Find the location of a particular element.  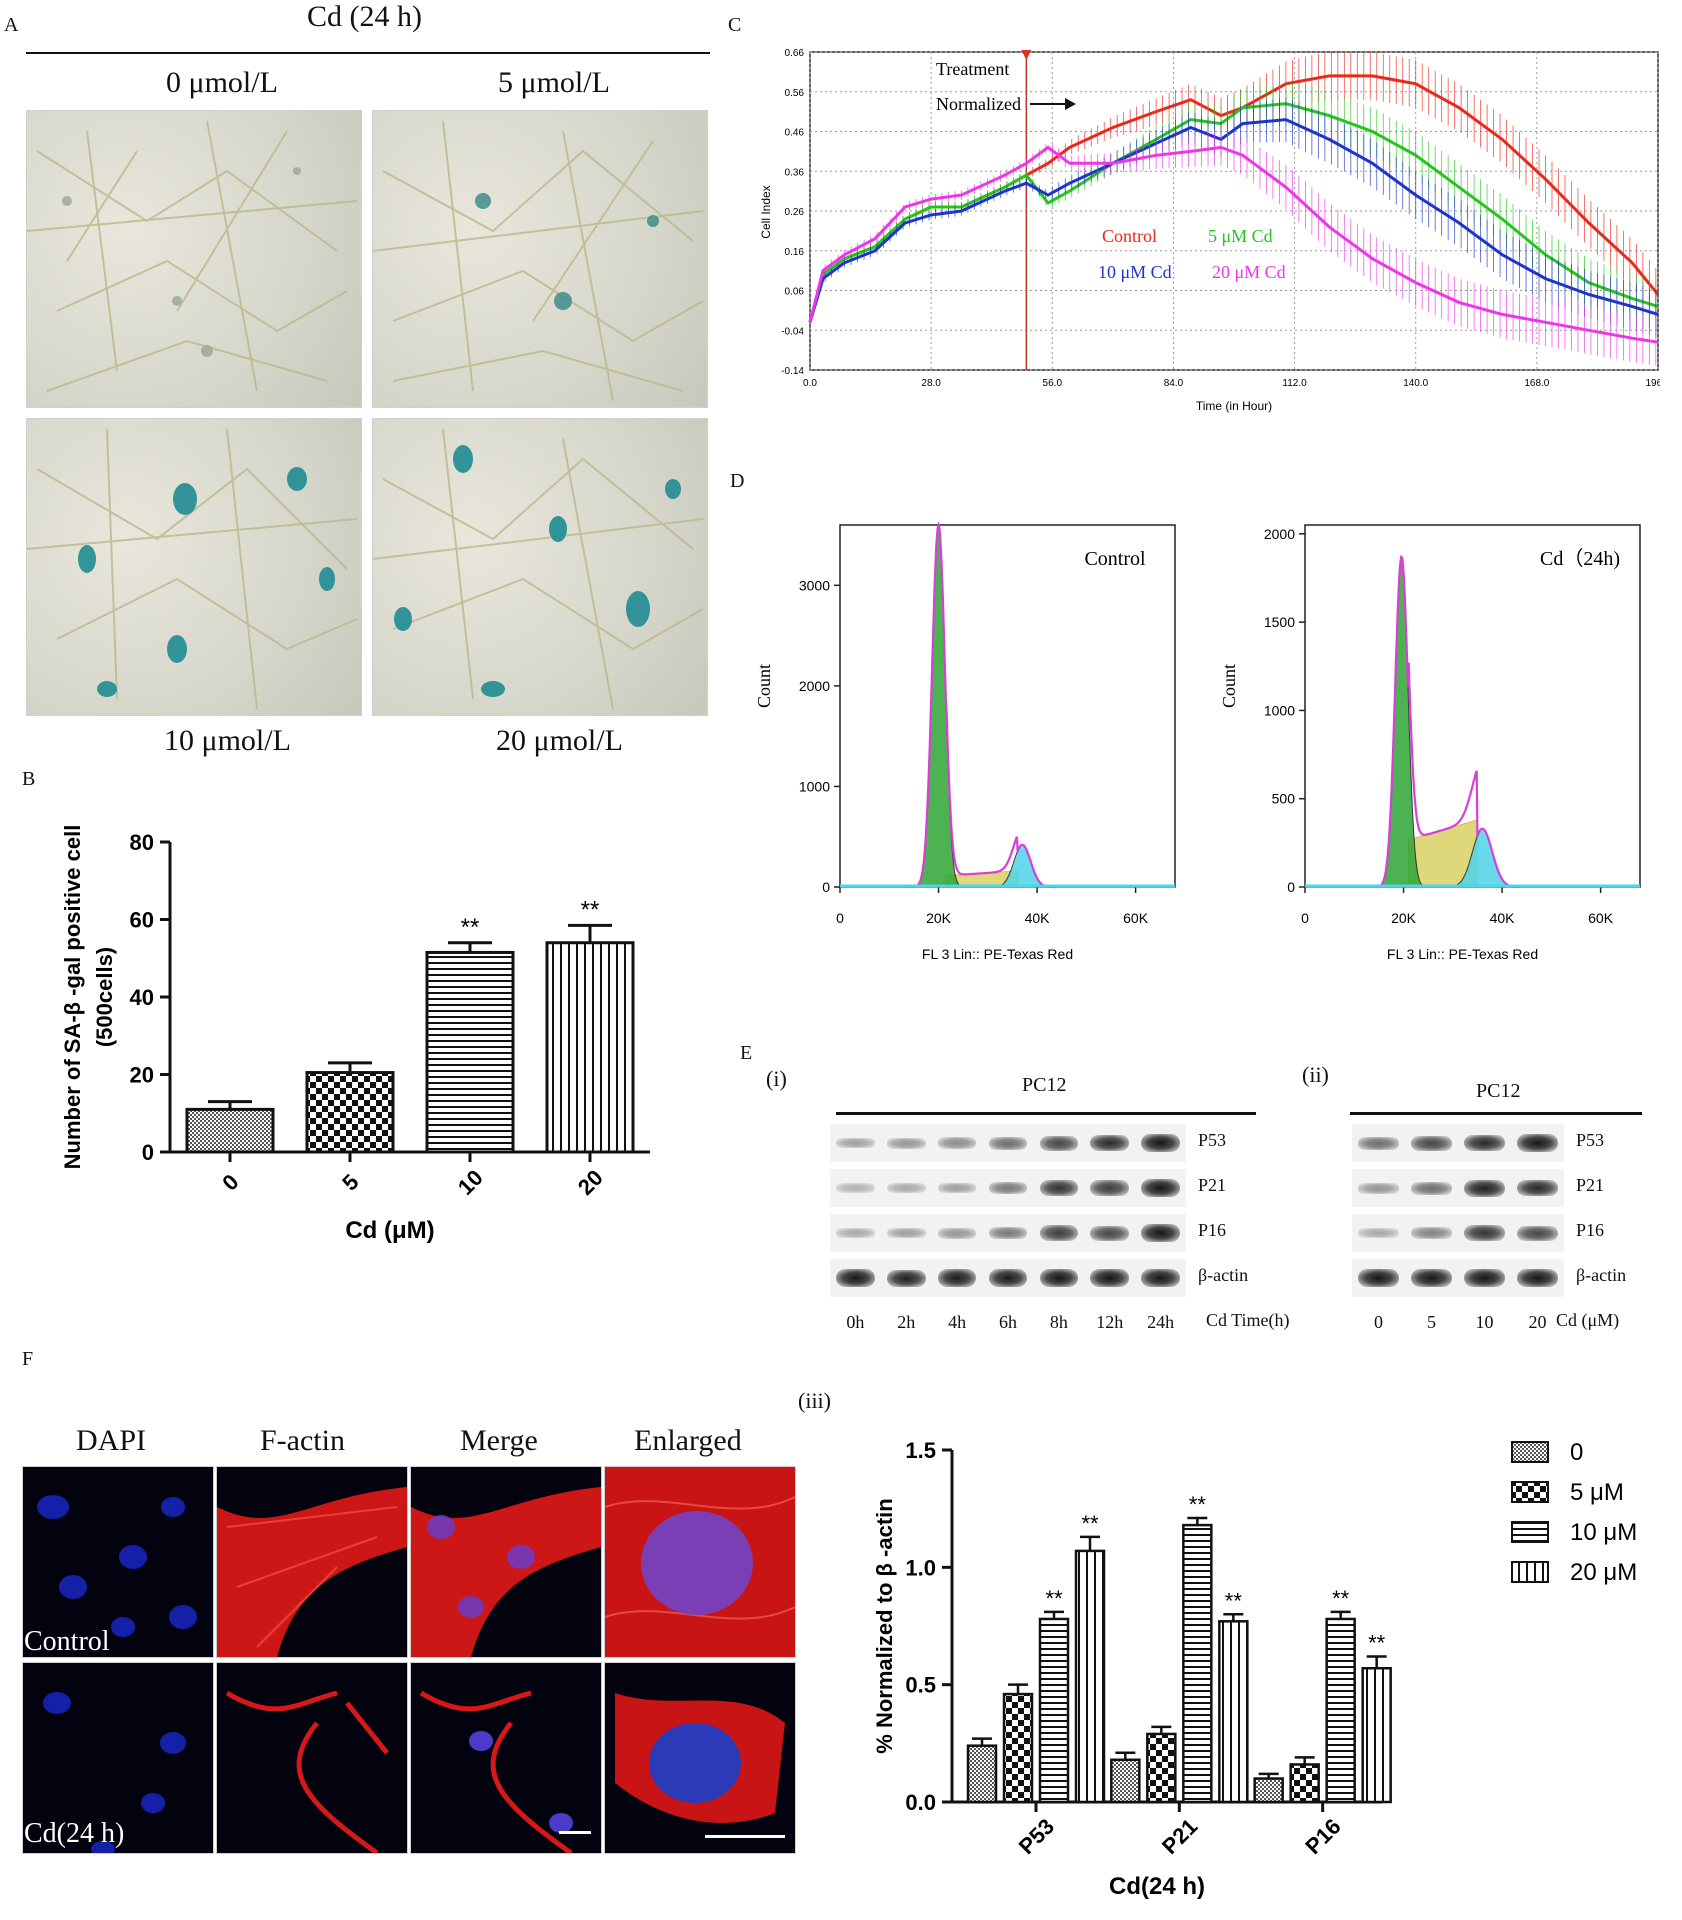

panel-label-e: E is located at coordinates (746, 1053).